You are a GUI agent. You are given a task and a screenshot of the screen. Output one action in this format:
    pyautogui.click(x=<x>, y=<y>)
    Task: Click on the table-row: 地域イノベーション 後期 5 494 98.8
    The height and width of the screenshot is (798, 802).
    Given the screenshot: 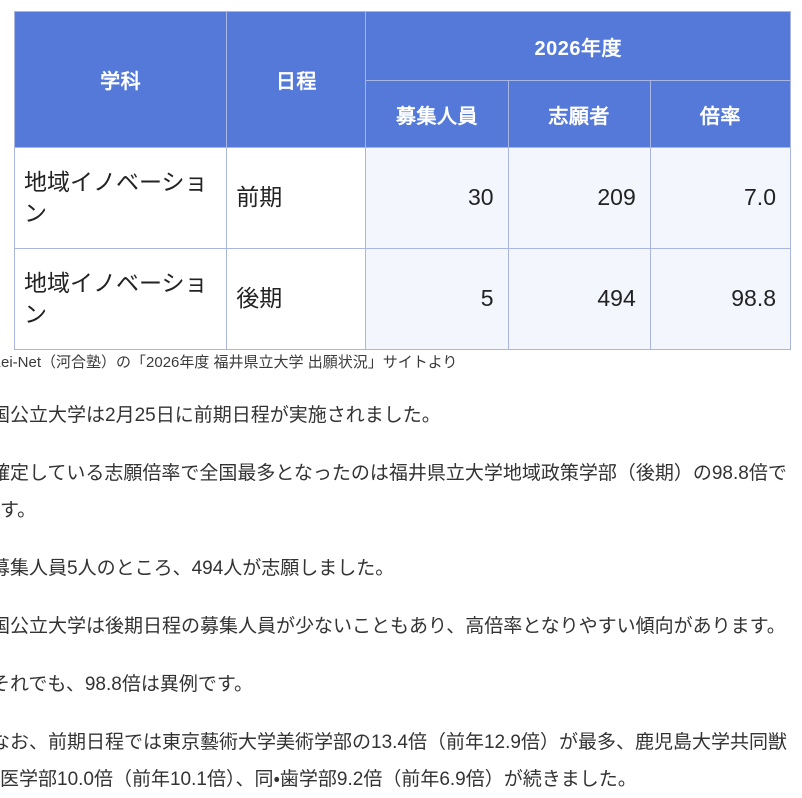 What is the action you would take?
    pyautogui.click(x=402, y=299)
    